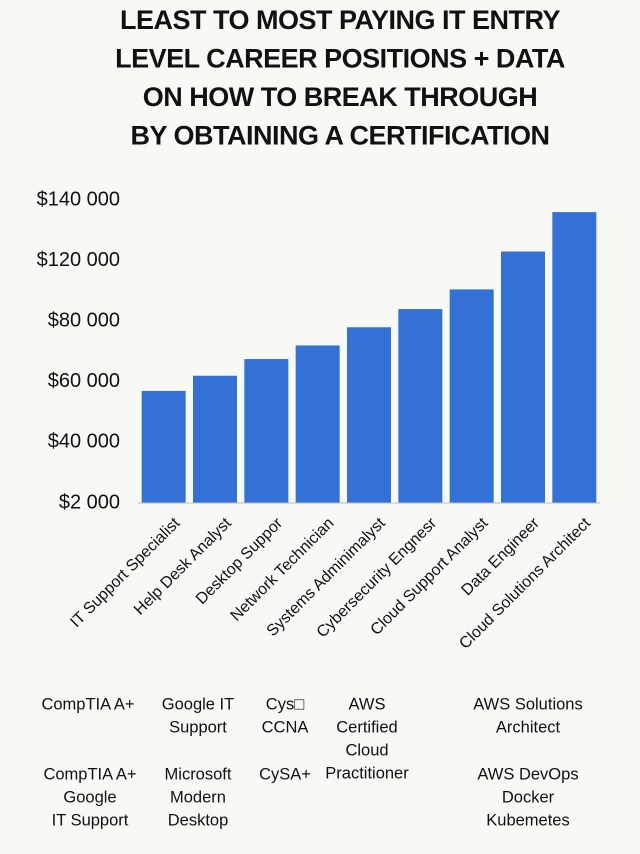 The height and width of the screenshot is (854, 640). Describe the element at coordinates (366, 727) in the screenshot. I see `certification: Certified` at that location.